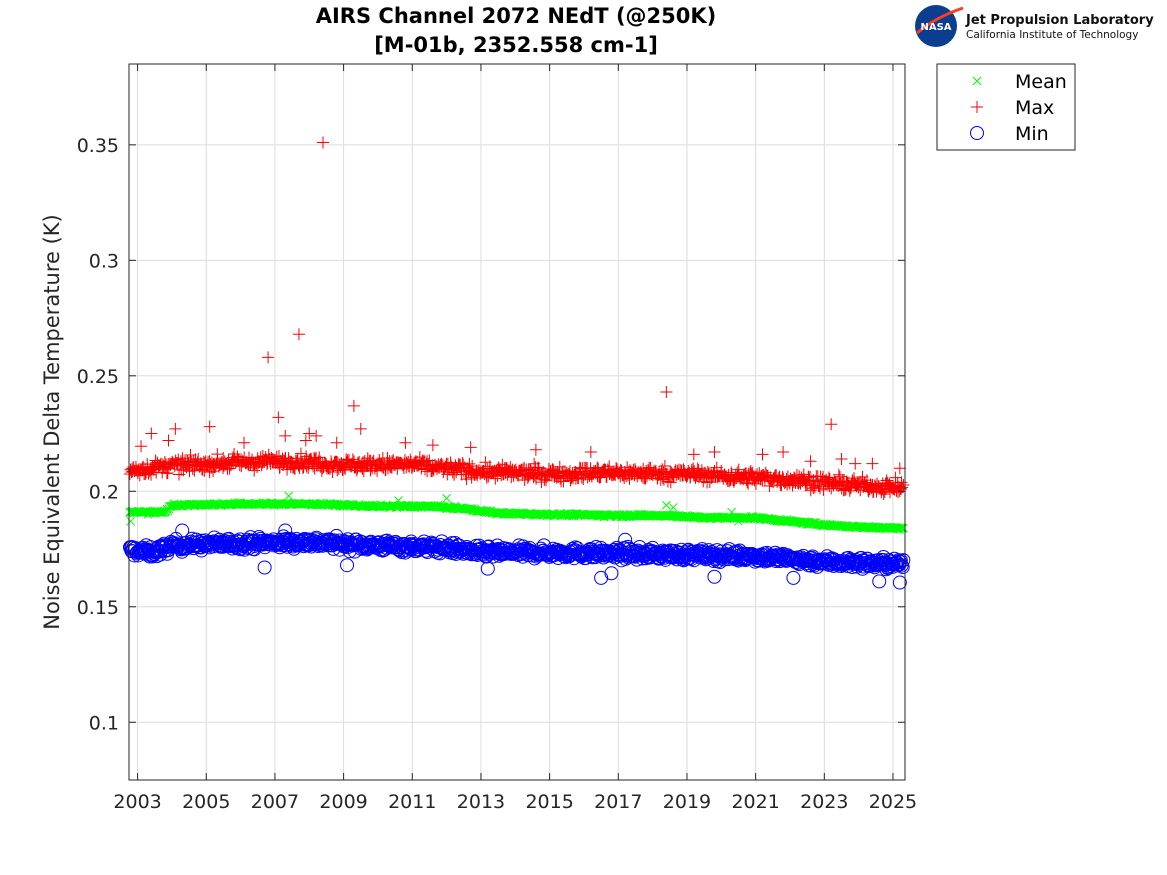  Describe the element at coordinates (549, 802) in the screenshot. I see `x-tick-label: 2015` at that location.